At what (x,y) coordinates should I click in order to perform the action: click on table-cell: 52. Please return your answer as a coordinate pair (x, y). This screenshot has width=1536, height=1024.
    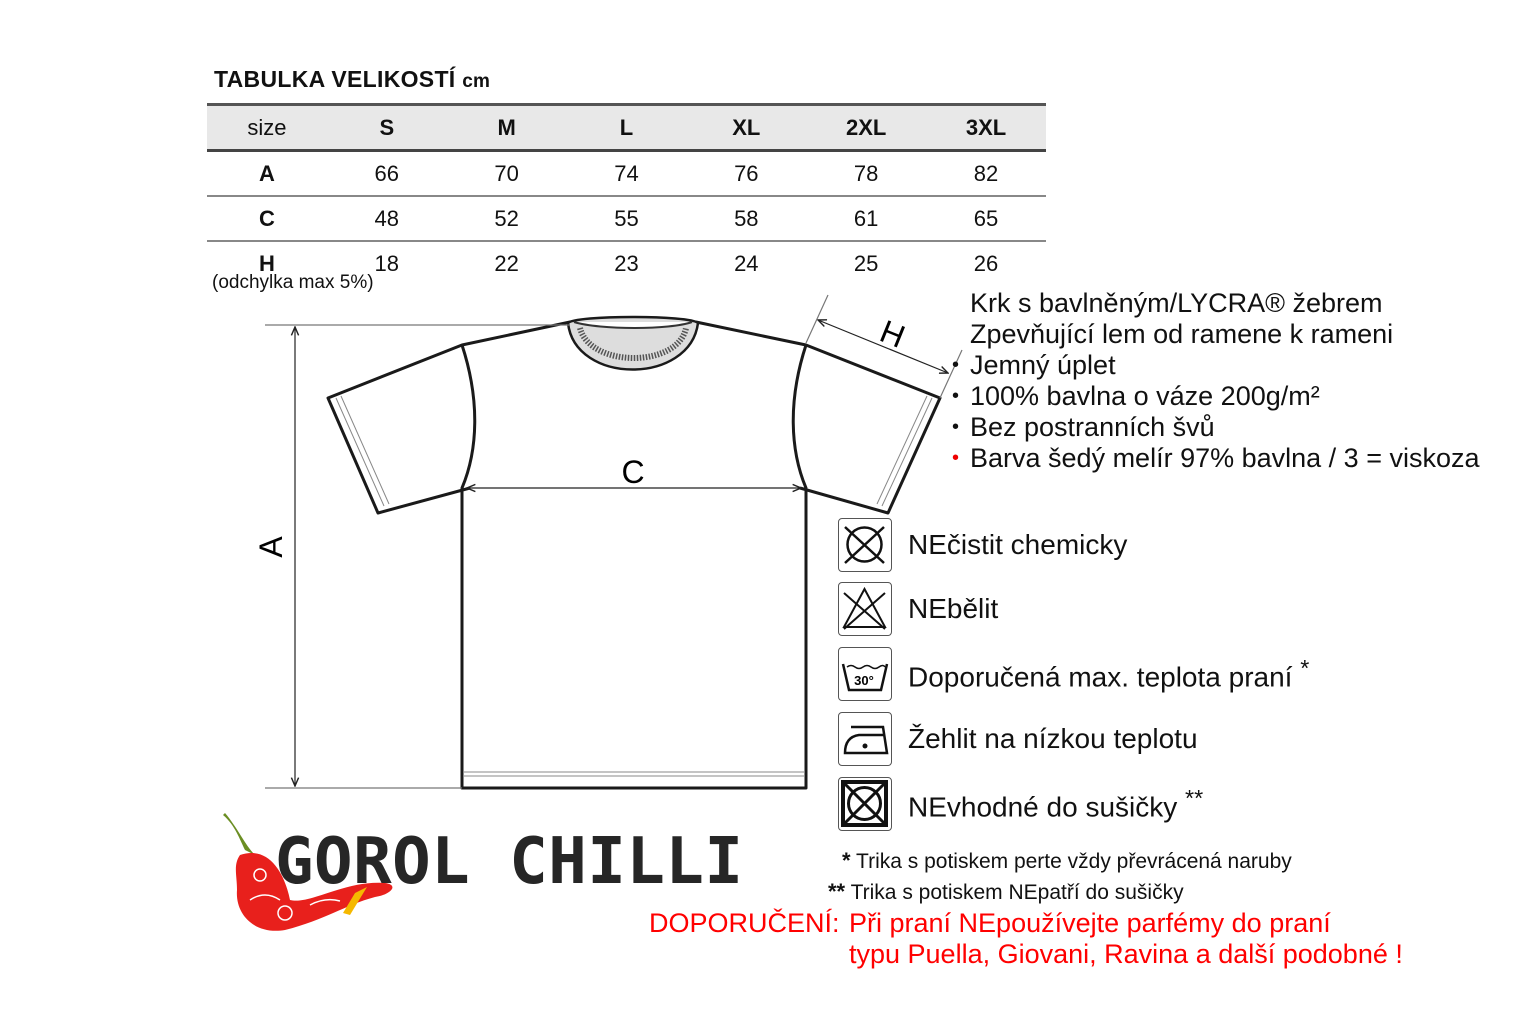
    Looking at the image, I should click on (506, 219).